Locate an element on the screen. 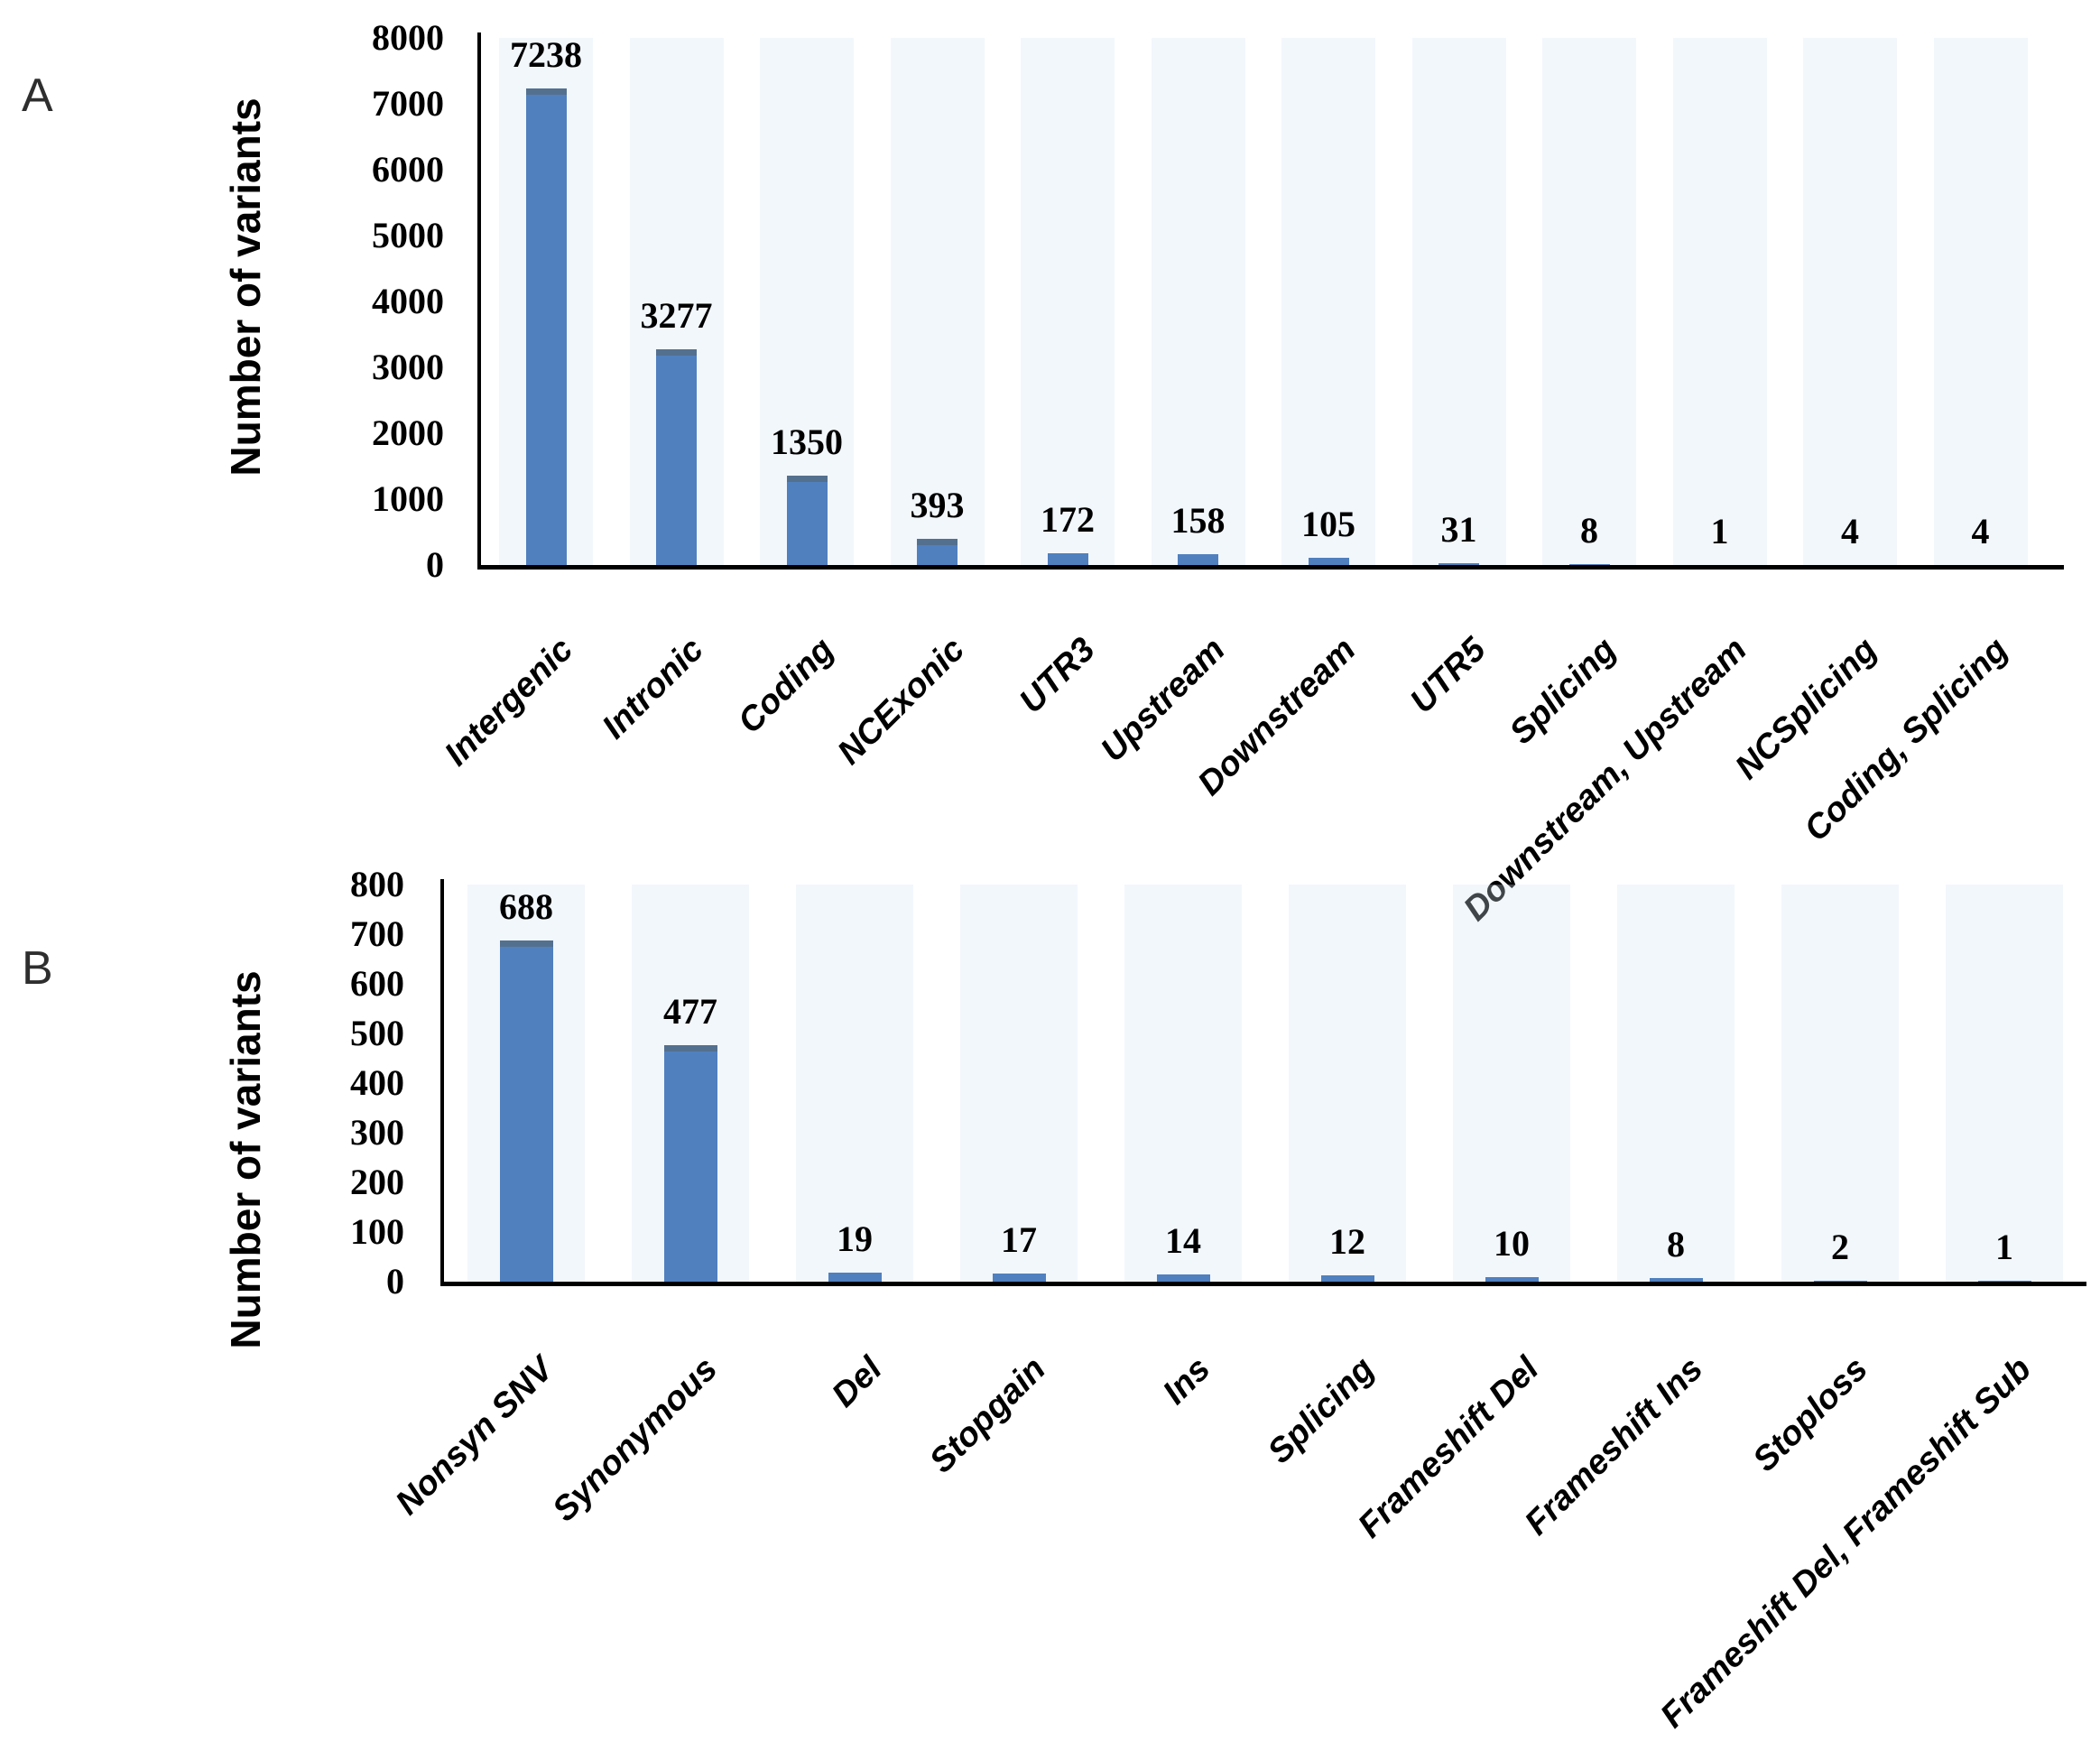  x-category-label: Stopgain is located at coordinates (988, 1415).